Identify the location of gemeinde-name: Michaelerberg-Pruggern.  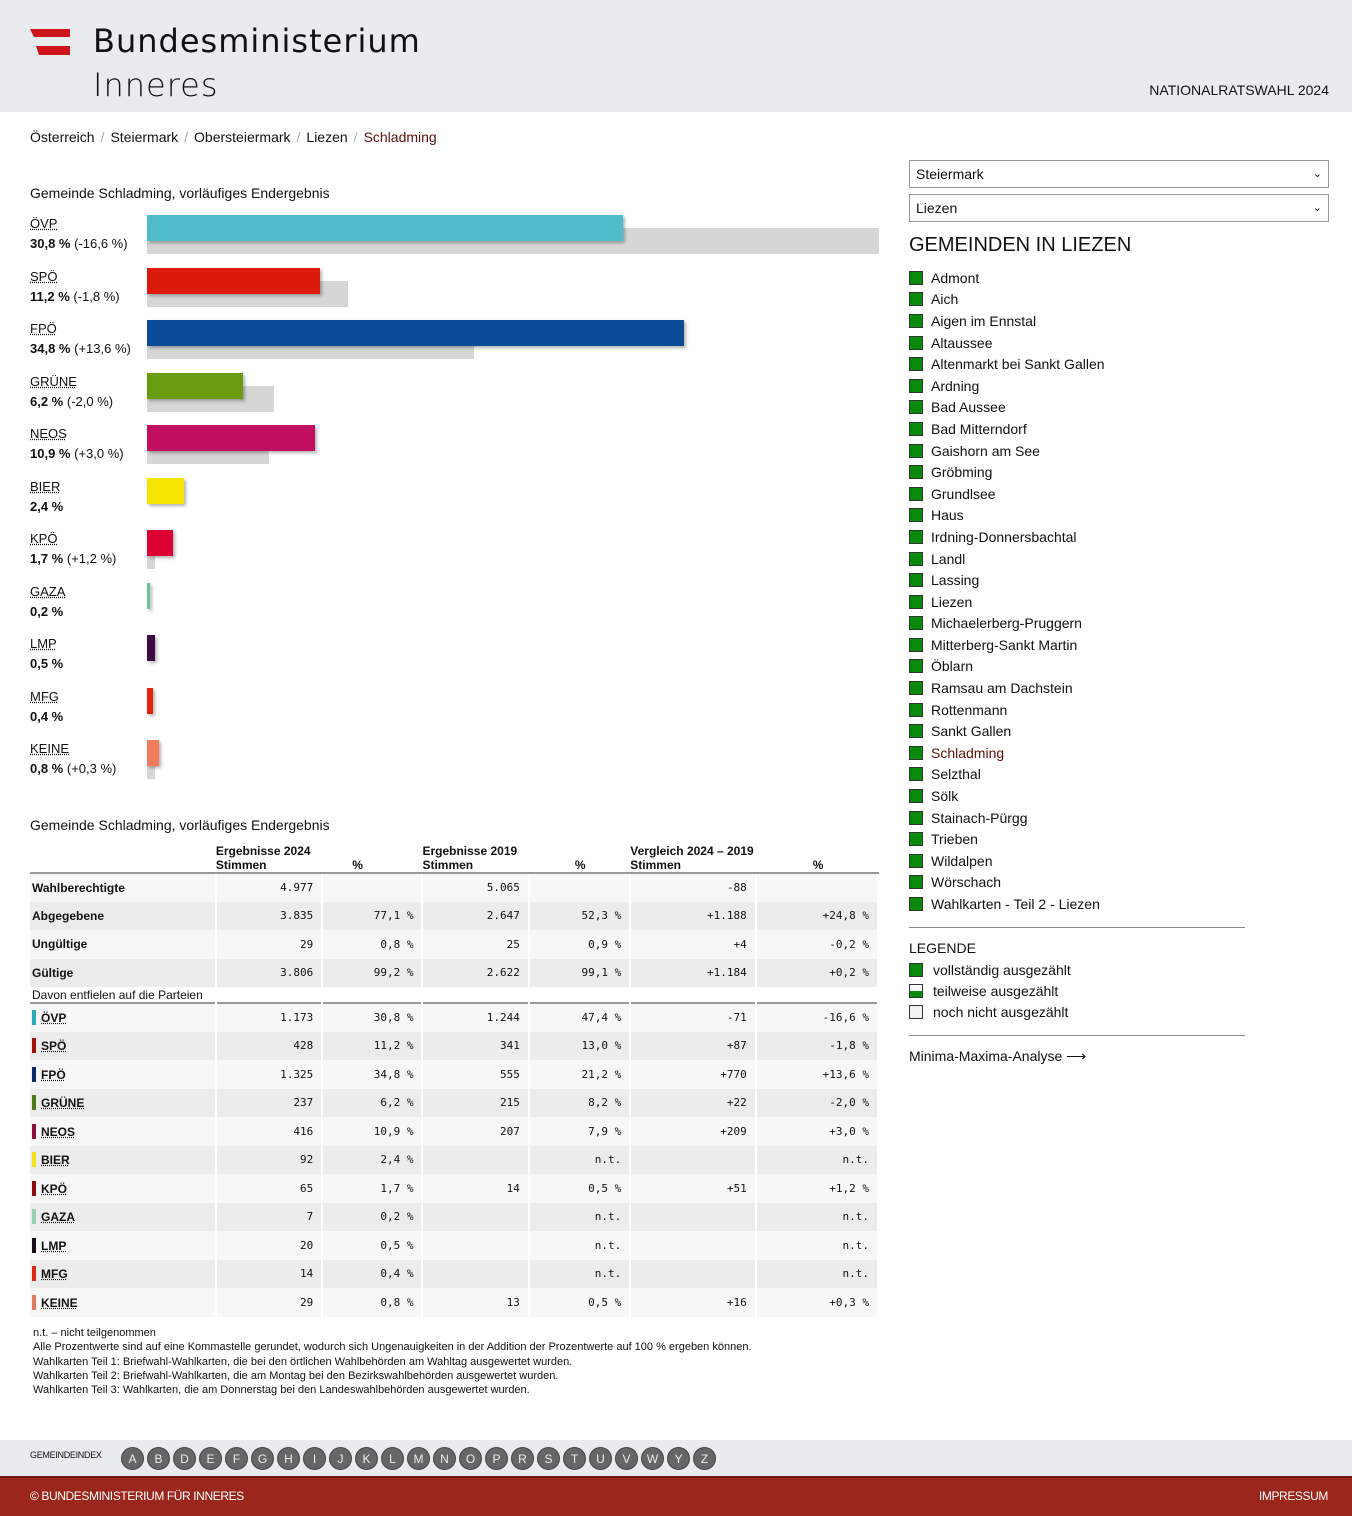
(1006, 623).